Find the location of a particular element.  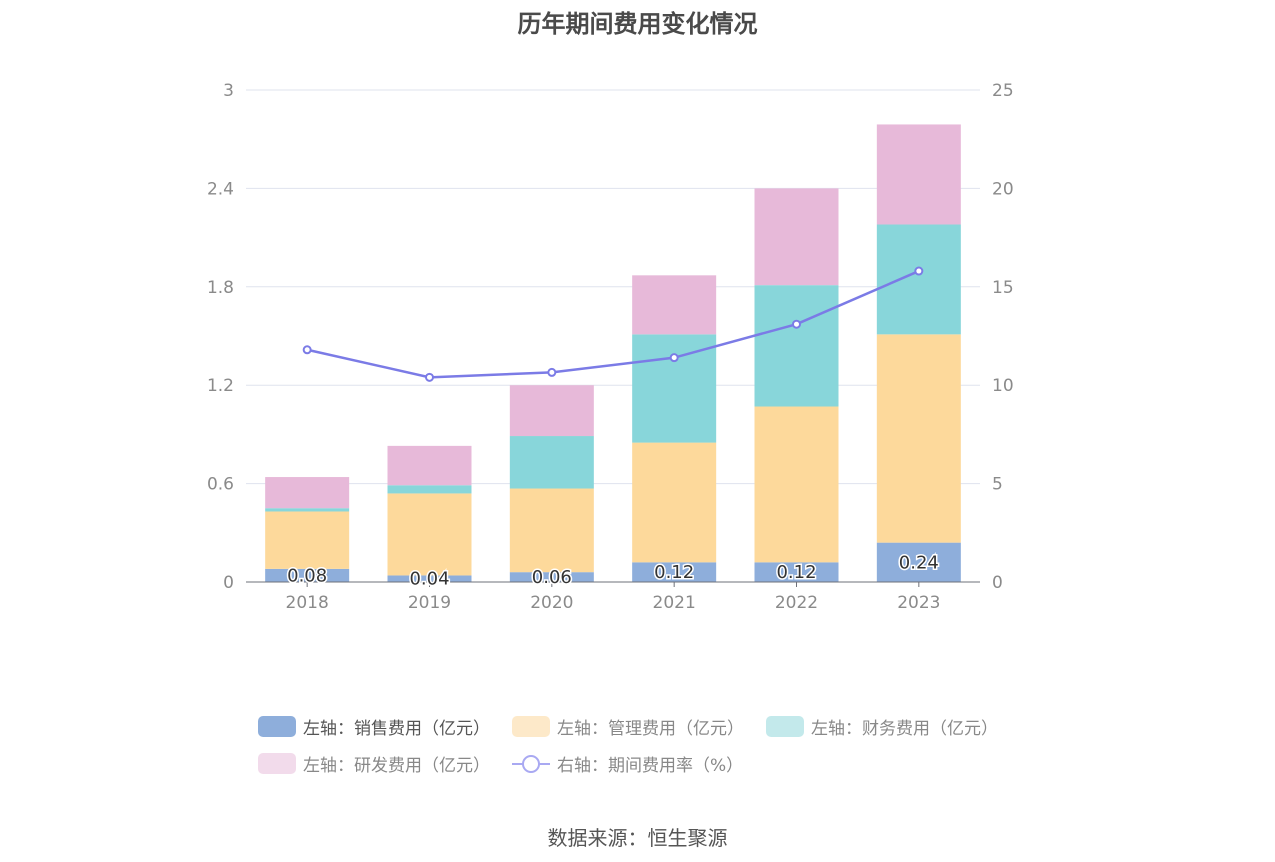

right-axis-tick-label: 15 is located at coordinates (1003, 288).